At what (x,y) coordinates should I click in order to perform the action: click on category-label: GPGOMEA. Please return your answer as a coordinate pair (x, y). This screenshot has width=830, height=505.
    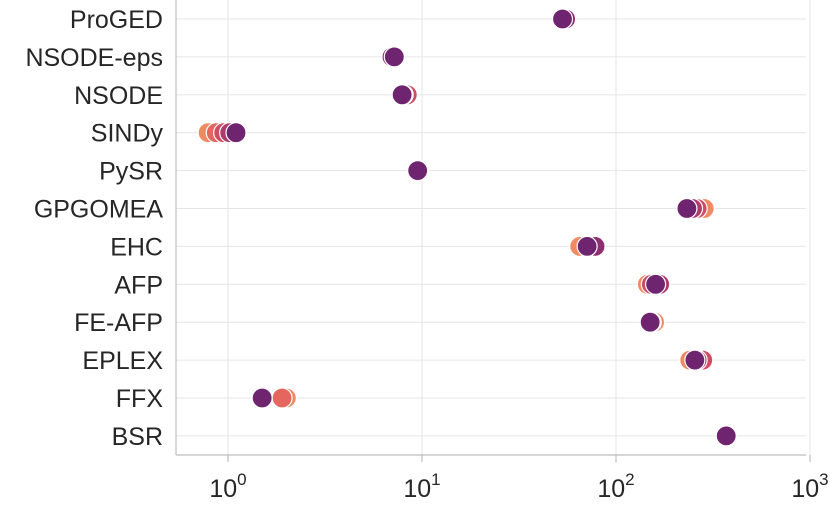
    Looking at the image, I should click on (99, 210).